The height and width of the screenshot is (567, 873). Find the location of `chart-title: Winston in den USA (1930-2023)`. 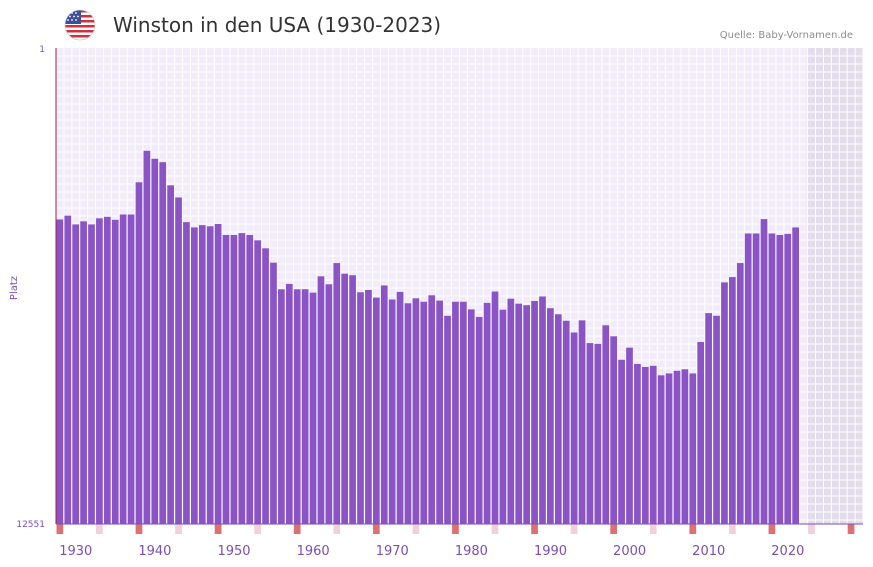

chart-title: Winston in den USA (1930-2023) is located at coordinates (277, 25).